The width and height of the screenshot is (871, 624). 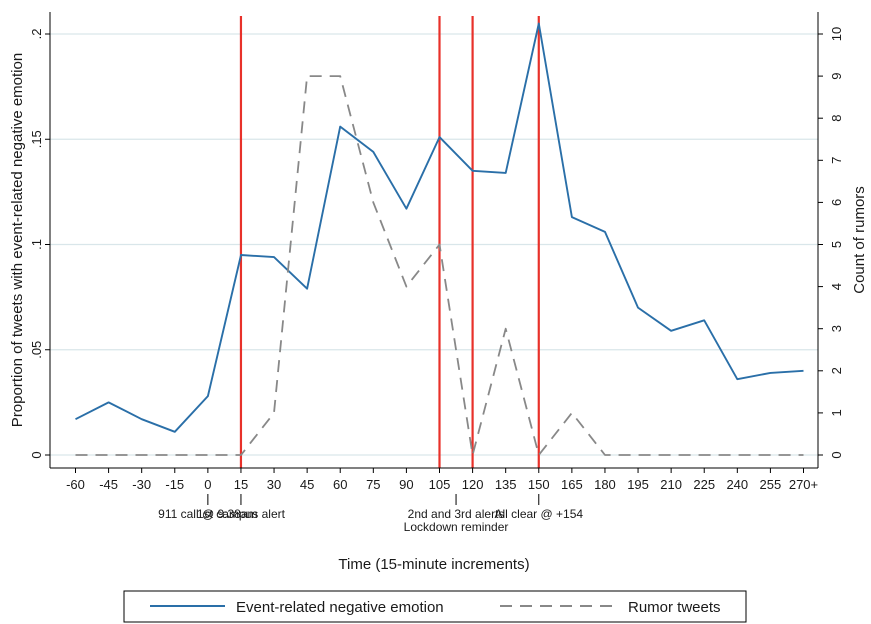 I want to click on x-tick-label: 165, so click(x=572, y=484).